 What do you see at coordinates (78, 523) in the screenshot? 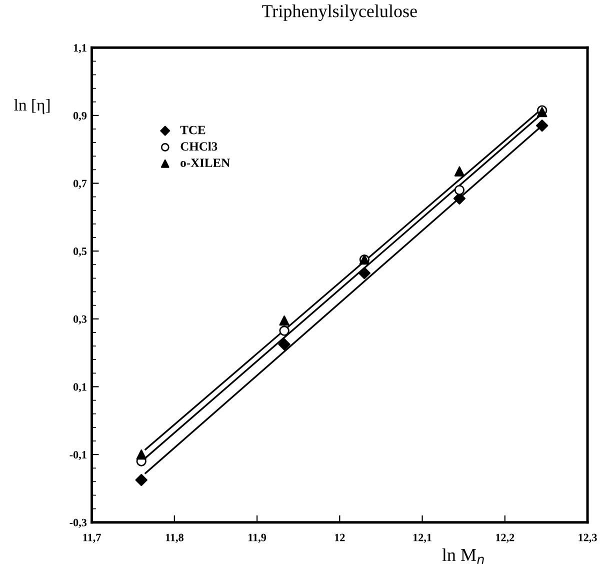
I see `y-tick-label: -0,3` at bounding box center [78, 523].